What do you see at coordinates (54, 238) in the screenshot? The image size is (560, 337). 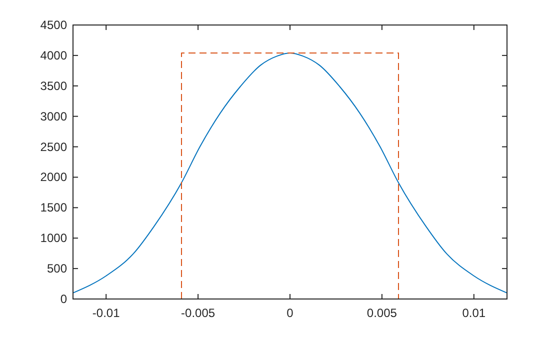 I see `y-tick-label: 1000` at bounding box center [54, 238].